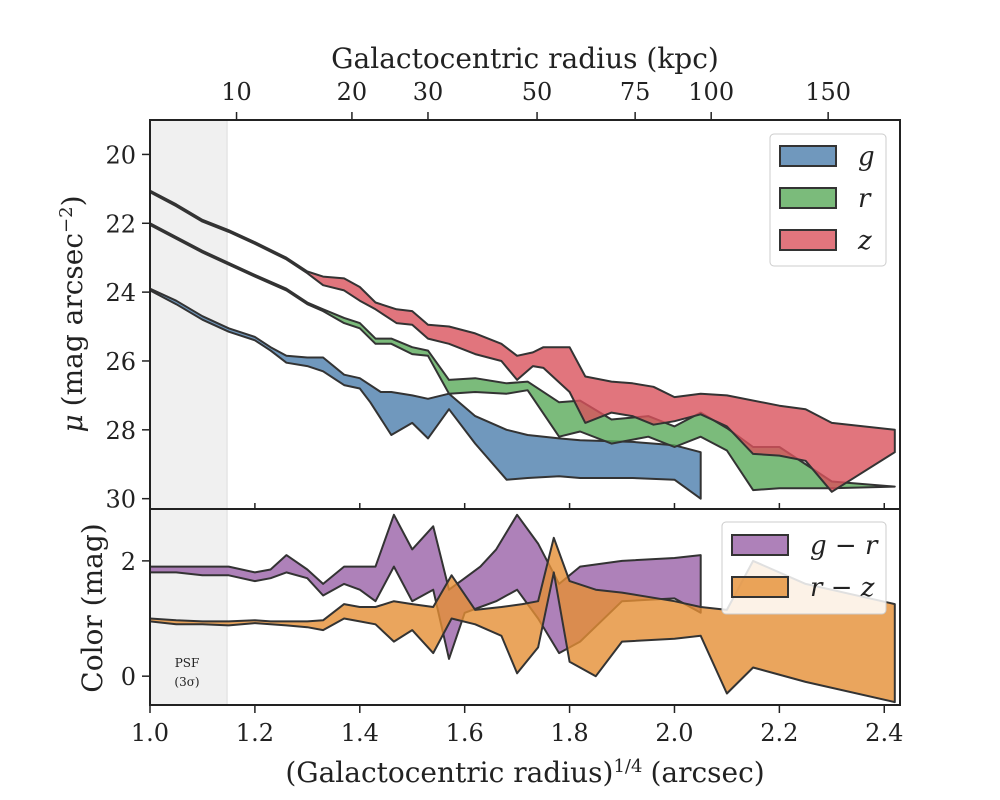 The width and height of the screenshot is (1000, 800). What do you see at coordinates (865, 199) in the screenshot?
I see `top-legend-label: r` at bounding box center [865, 199].